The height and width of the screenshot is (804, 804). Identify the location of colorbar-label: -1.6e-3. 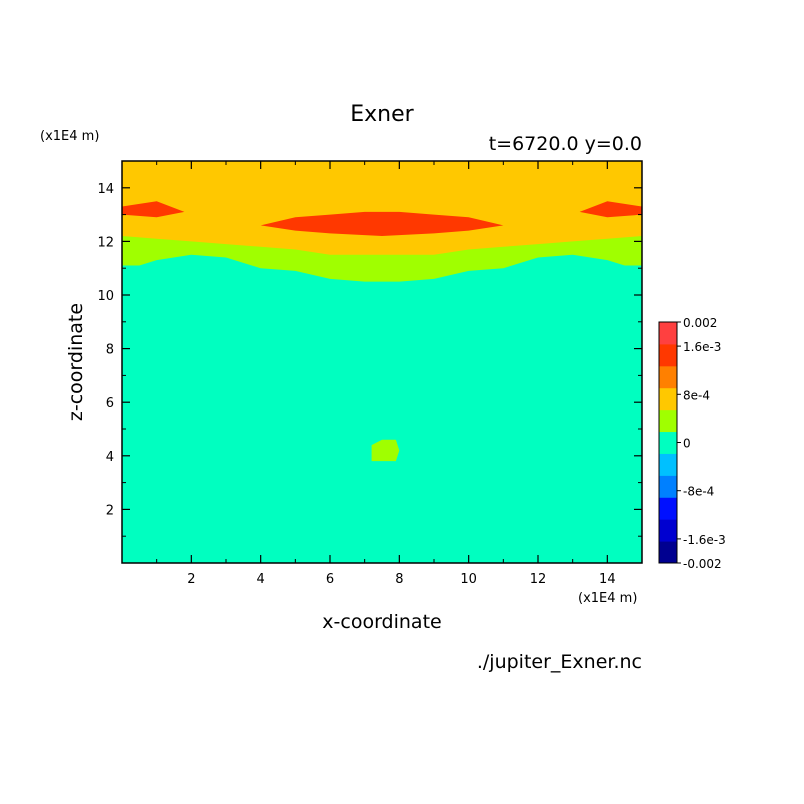
(704, 540).